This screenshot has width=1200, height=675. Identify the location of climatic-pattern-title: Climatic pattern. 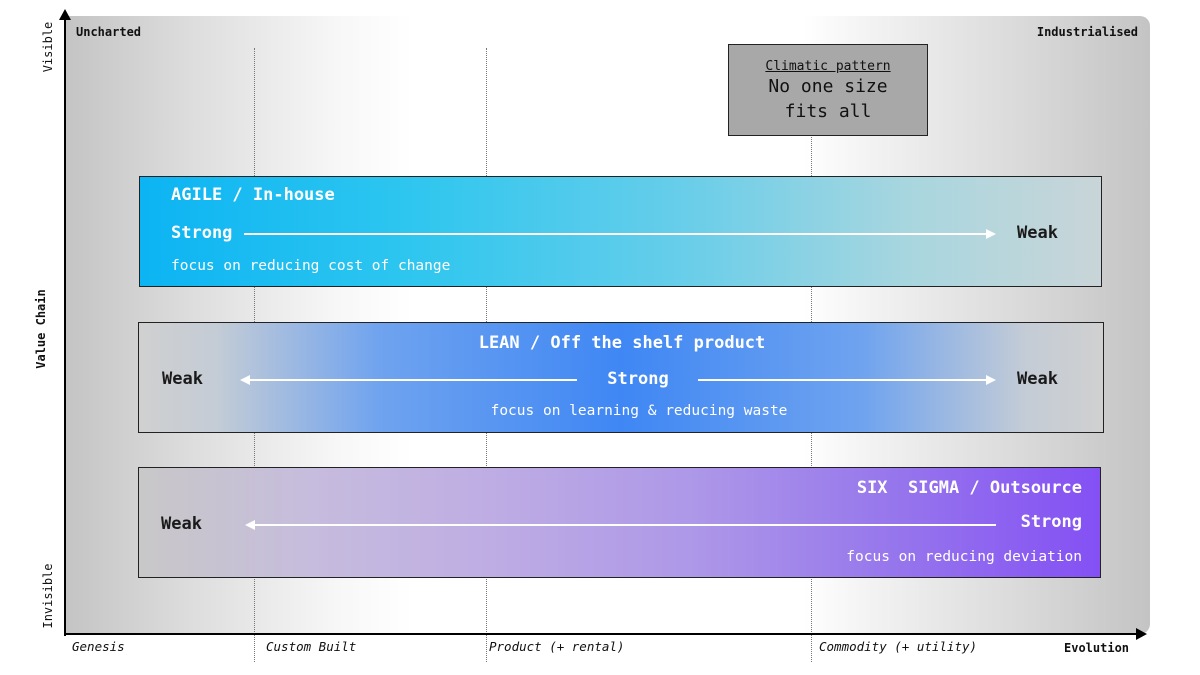
(828, 66).